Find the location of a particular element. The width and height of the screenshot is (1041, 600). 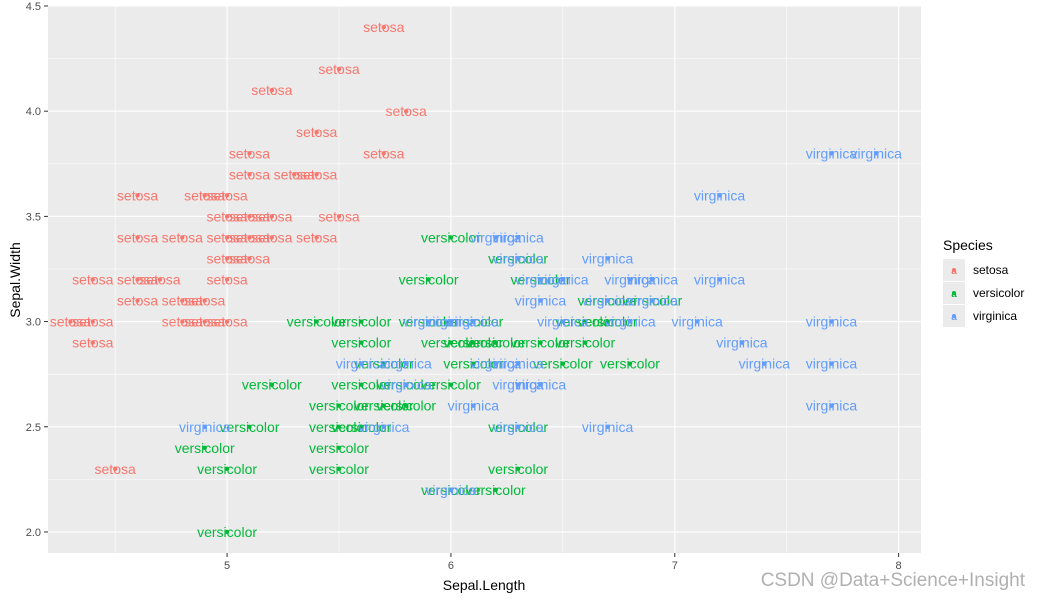

x-axis-title: Sepal.Length is located at coordinates (484, 585).